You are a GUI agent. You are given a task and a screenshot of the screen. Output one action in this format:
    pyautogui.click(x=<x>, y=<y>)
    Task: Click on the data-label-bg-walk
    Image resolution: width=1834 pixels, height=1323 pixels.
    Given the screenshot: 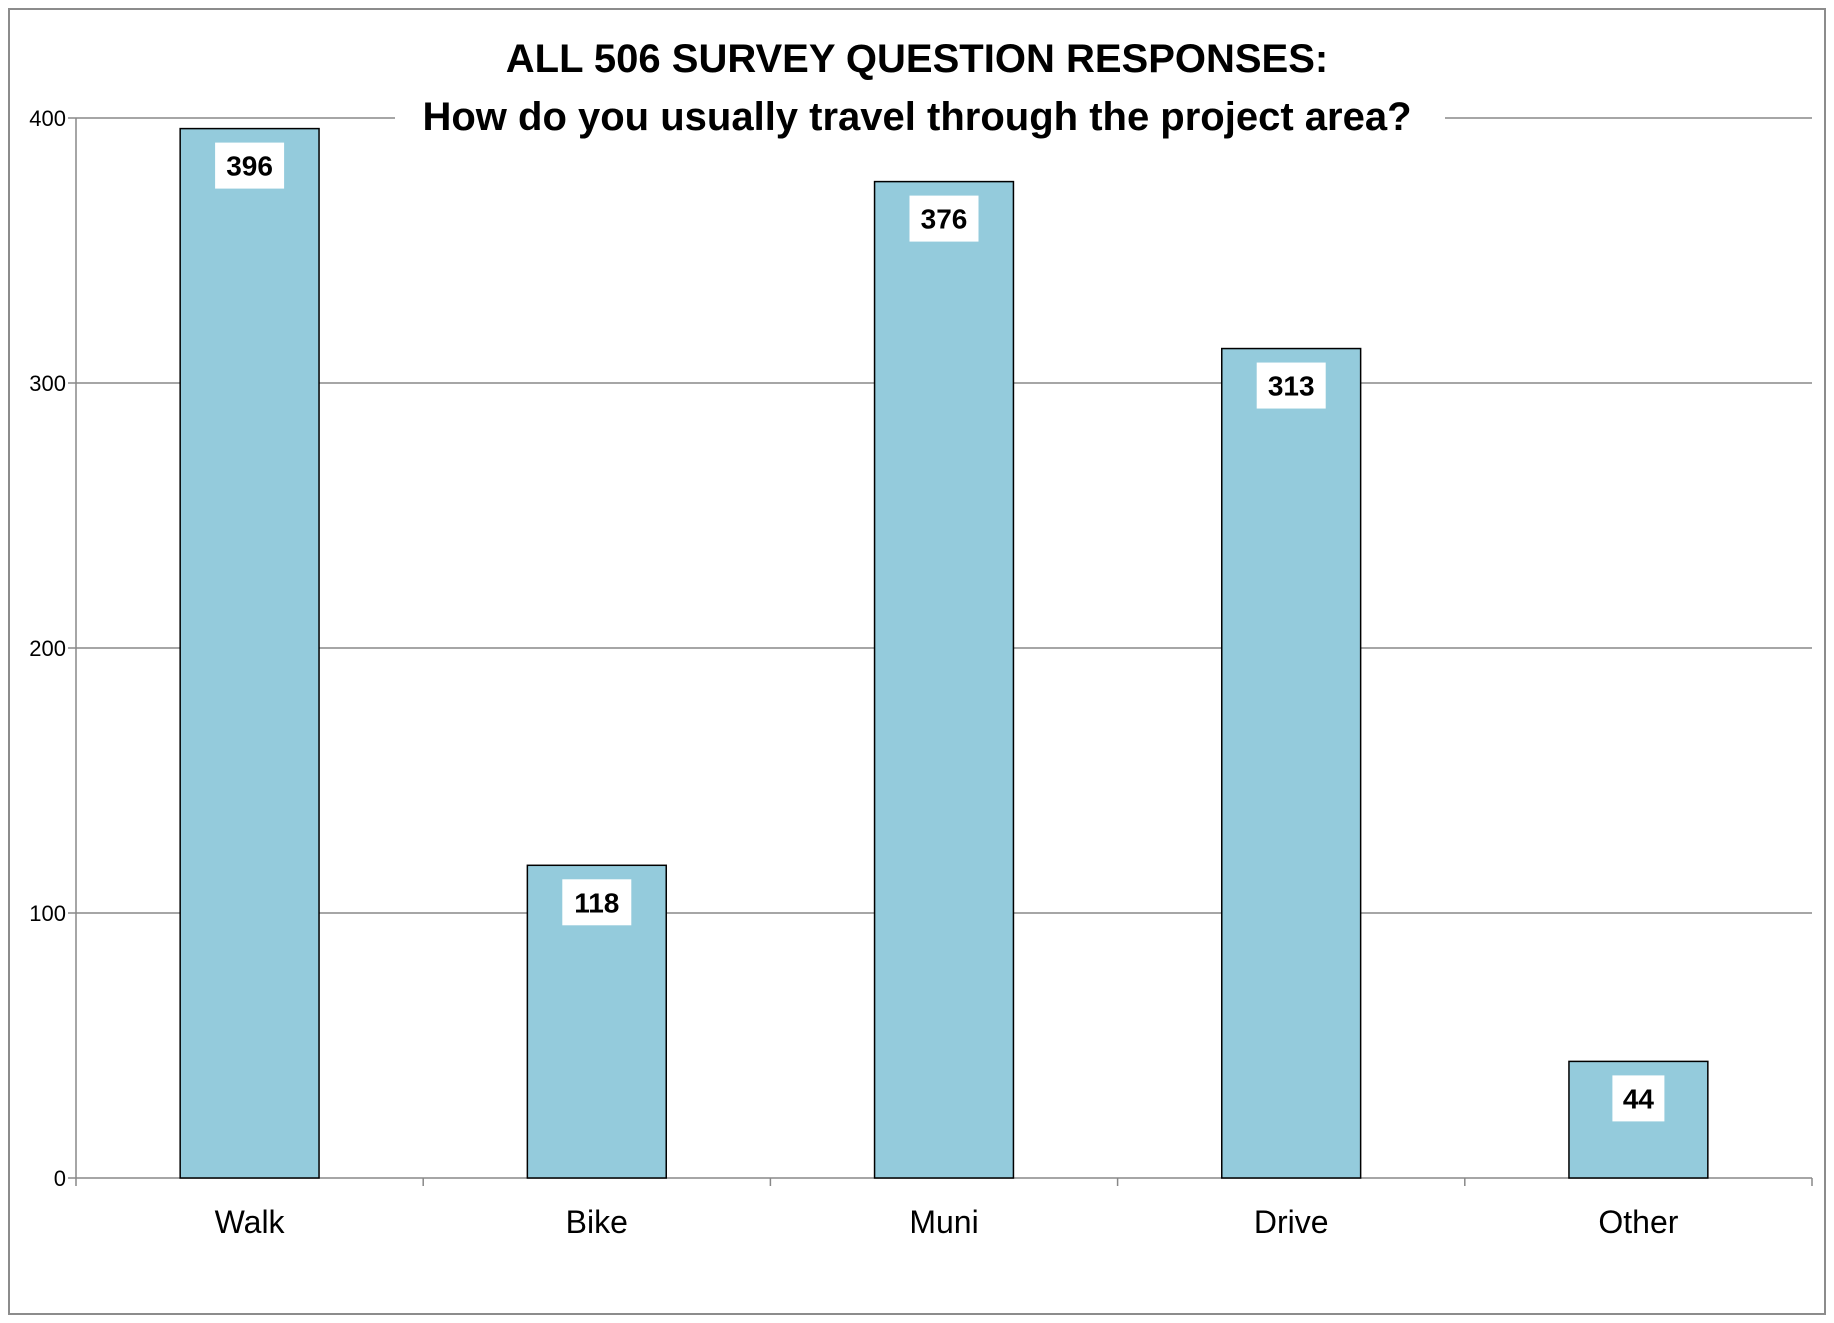 What is the action you would take?
    pyautogui.click(x=250, y=165)
    